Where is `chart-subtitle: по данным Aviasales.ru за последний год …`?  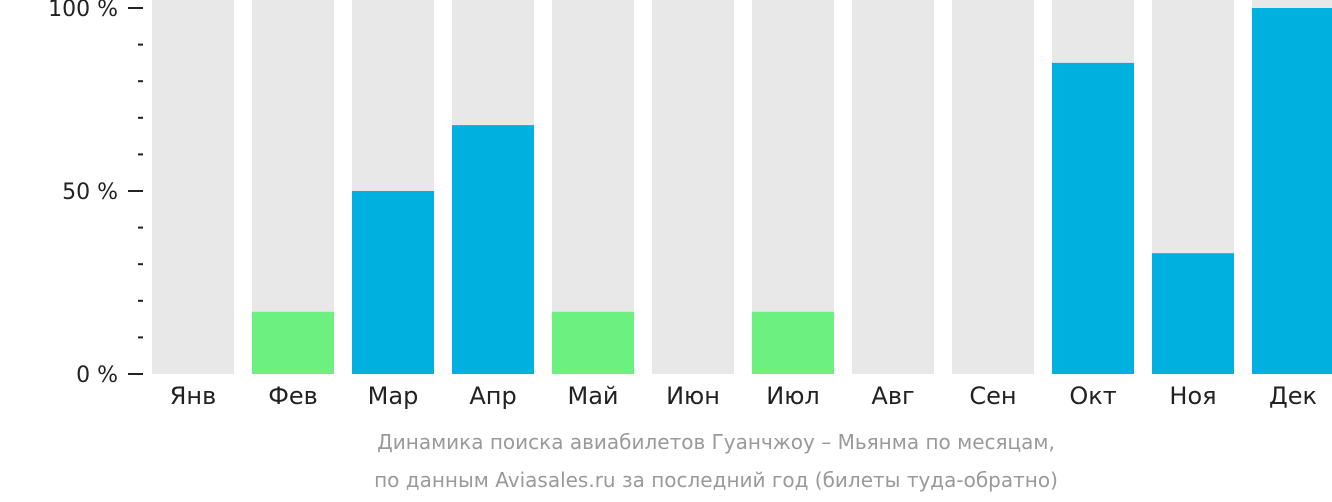 chart-subtitle: по данным Aviasales.ru за последний год … is located at coordinates (716, 480).